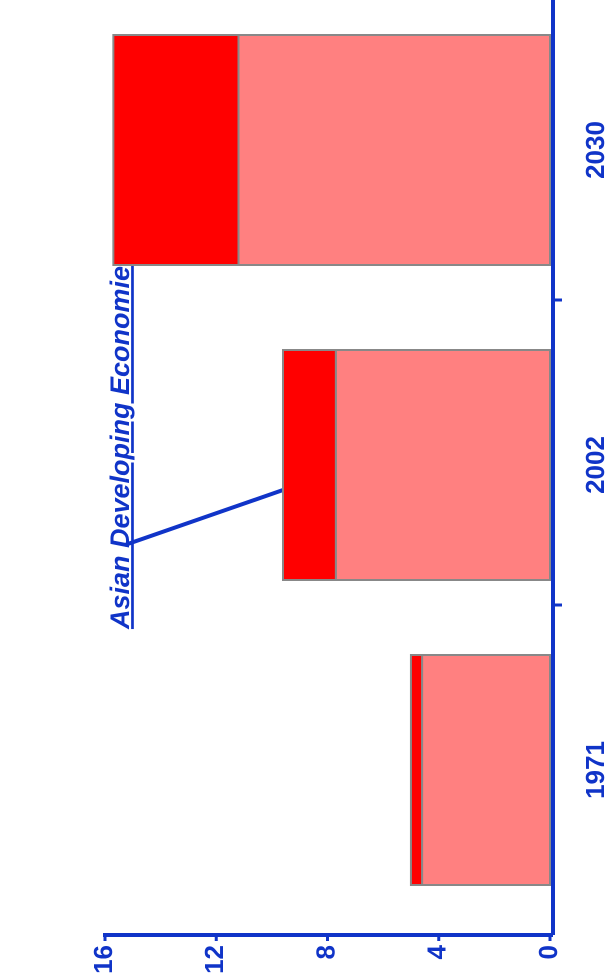 The width and height of the screenshot is (615, 979). What do you see at coordinates (595, 150) in the screenshot?
I see `x-tick-label: 2030` at bounding box center [595, 150].